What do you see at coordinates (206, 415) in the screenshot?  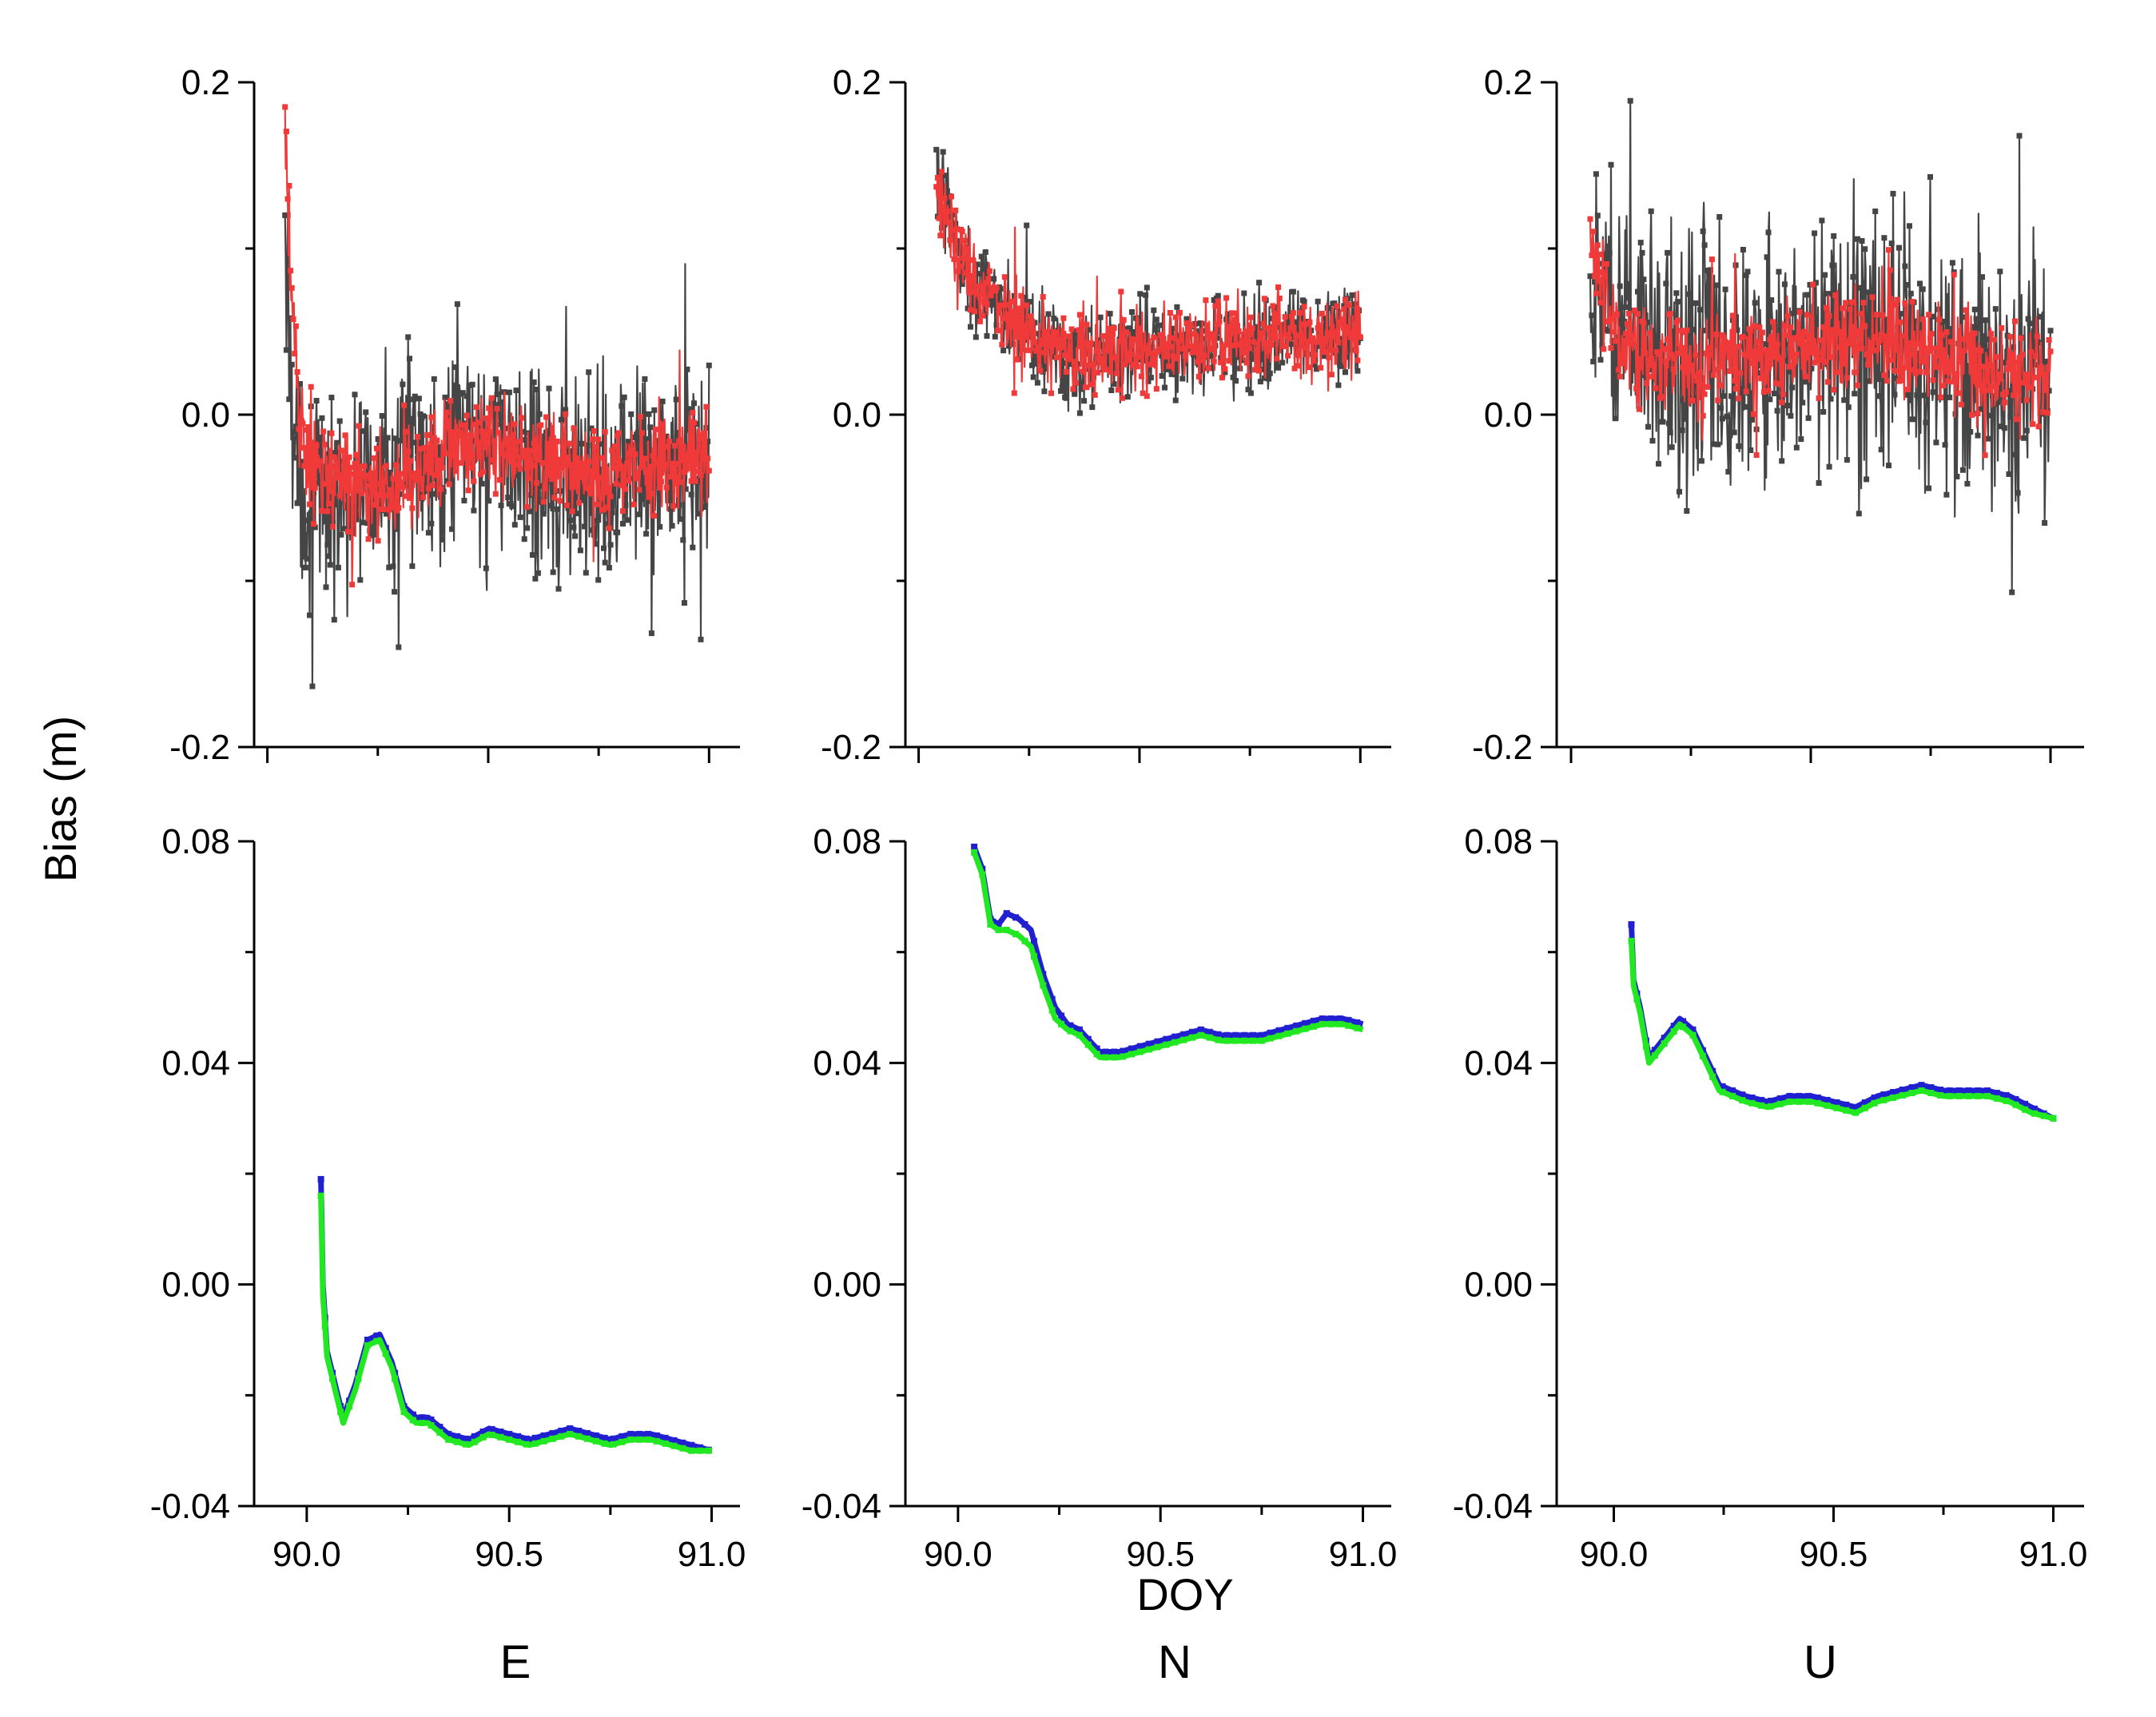 I see `y-tick-label: 0.0` at bounding box center [206, 415].